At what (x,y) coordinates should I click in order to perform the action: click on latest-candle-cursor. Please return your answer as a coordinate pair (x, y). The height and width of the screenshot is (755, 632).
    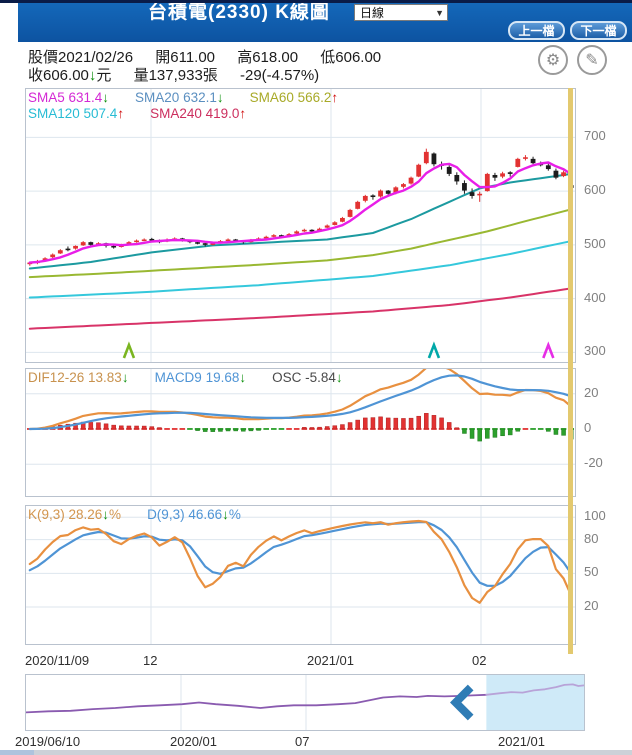
    Looking at the image, I should click on (570, 371).